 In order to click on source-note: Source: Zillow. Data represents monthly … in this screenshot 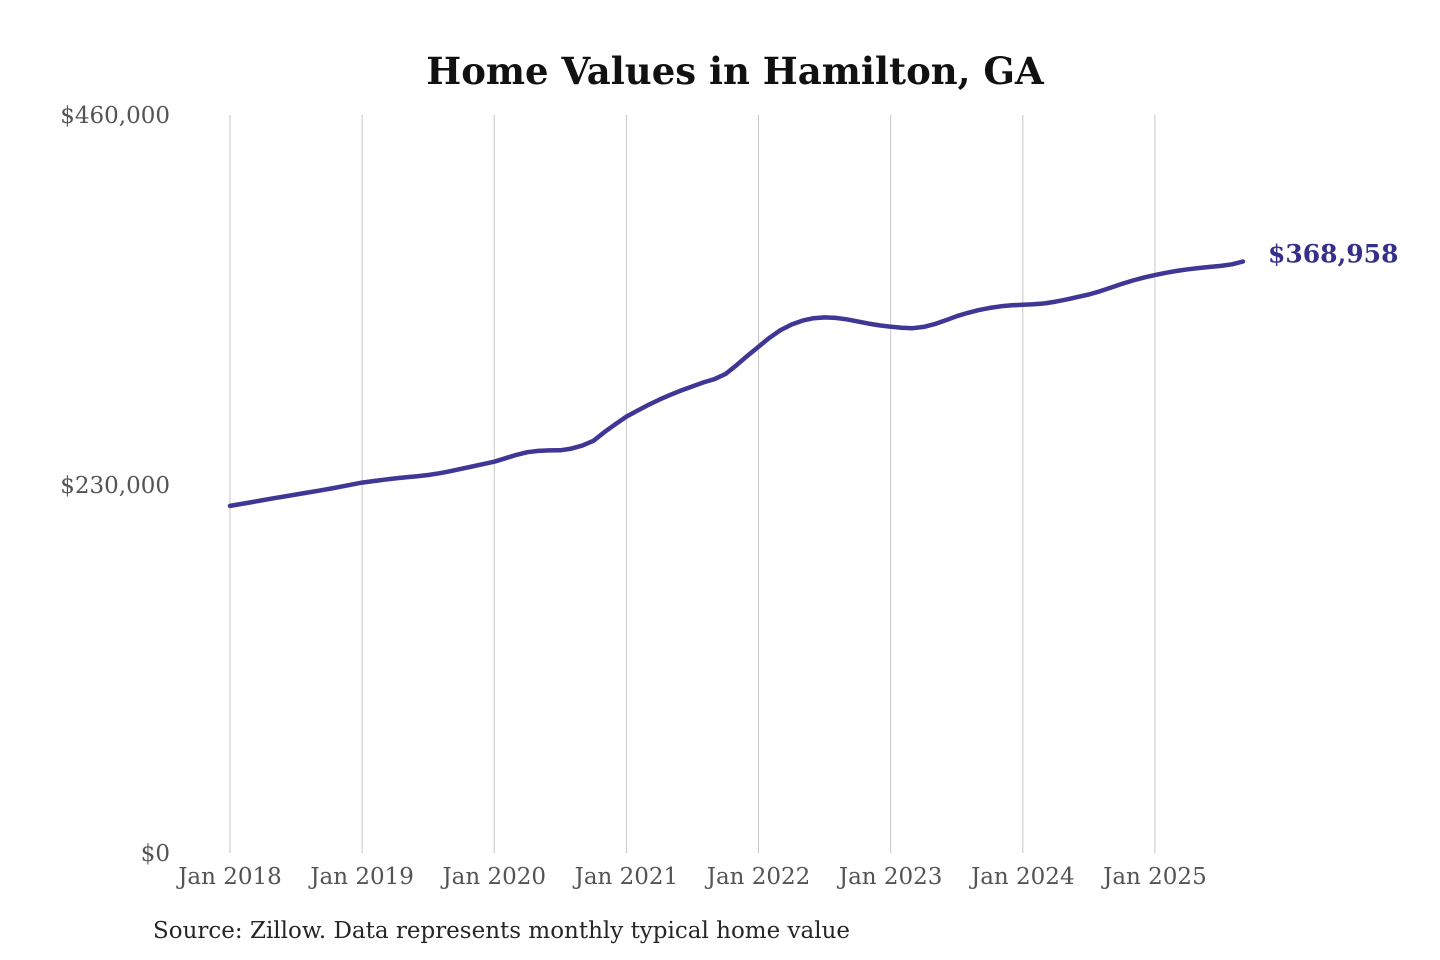, I will do `click(501, 931)`.